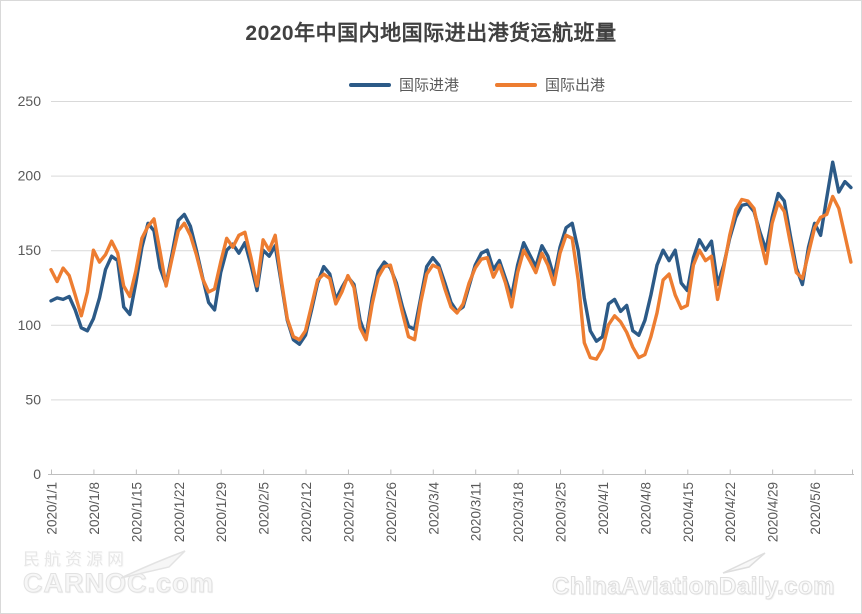 This screenshot has width=862, height=614. I want to click on y-tick-label: 0, so click(37, 474).